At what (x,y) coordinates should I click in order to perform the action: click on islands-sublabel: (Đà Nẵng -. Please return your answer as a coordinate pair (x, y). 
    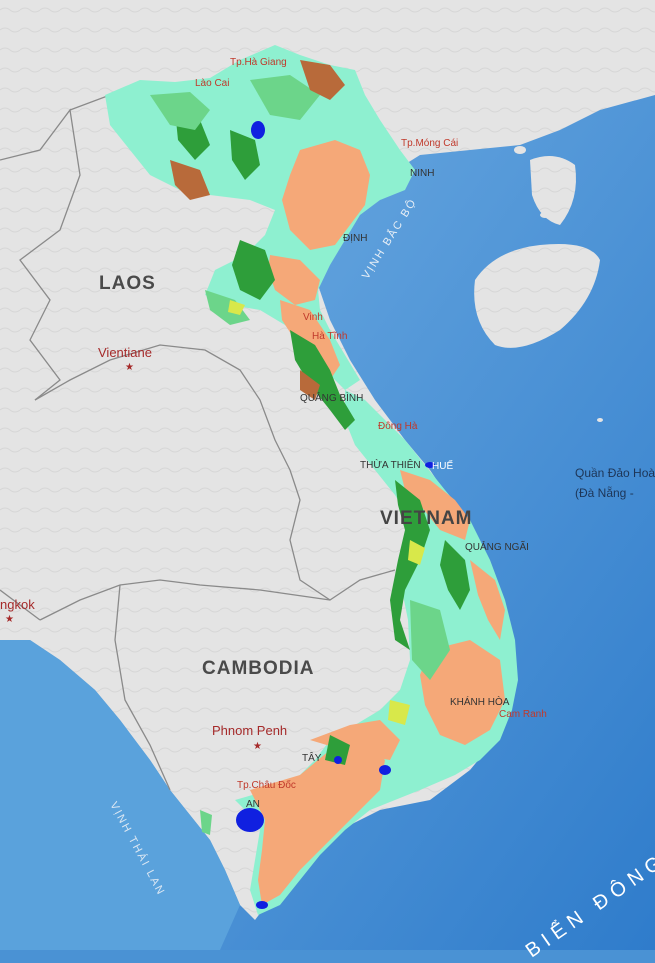
    Looking at the image, I should click on (604, 493).